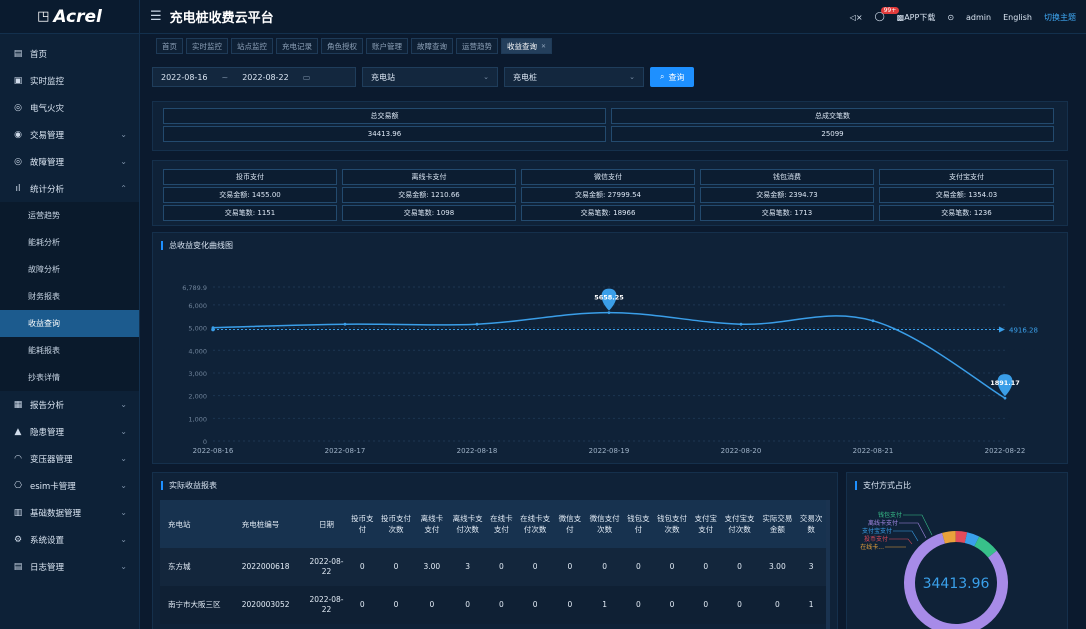  Describe the element at coordinates (69, 269) in the screenshot. I see `sidebar-sub-fault: 故障分析` at that location.